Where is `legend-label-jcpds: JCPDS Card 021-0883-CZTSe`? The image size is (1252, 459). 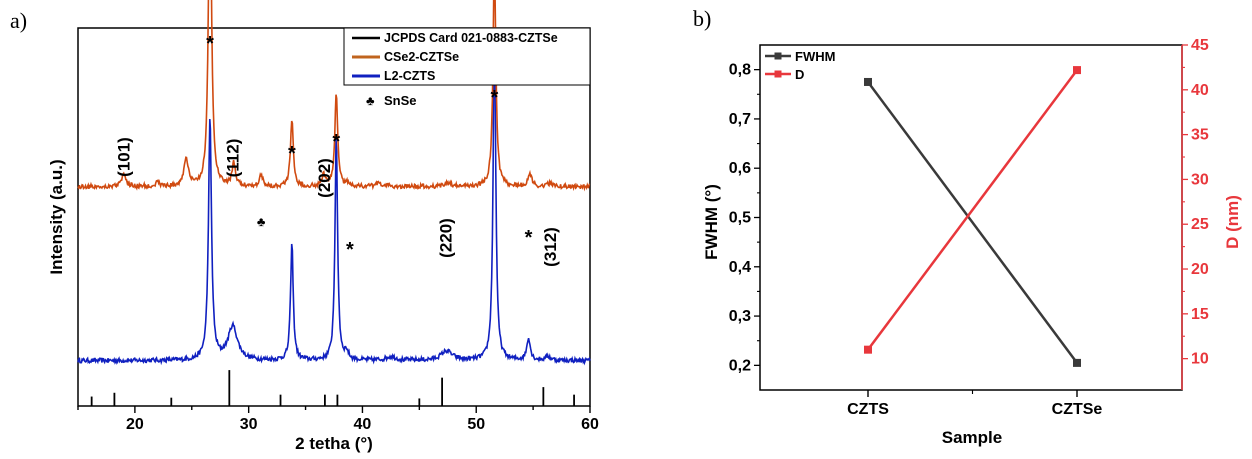 legend-label-jcpds: JCPDS Card 021-0883-CZTSe is located at coordinates (471, 38).